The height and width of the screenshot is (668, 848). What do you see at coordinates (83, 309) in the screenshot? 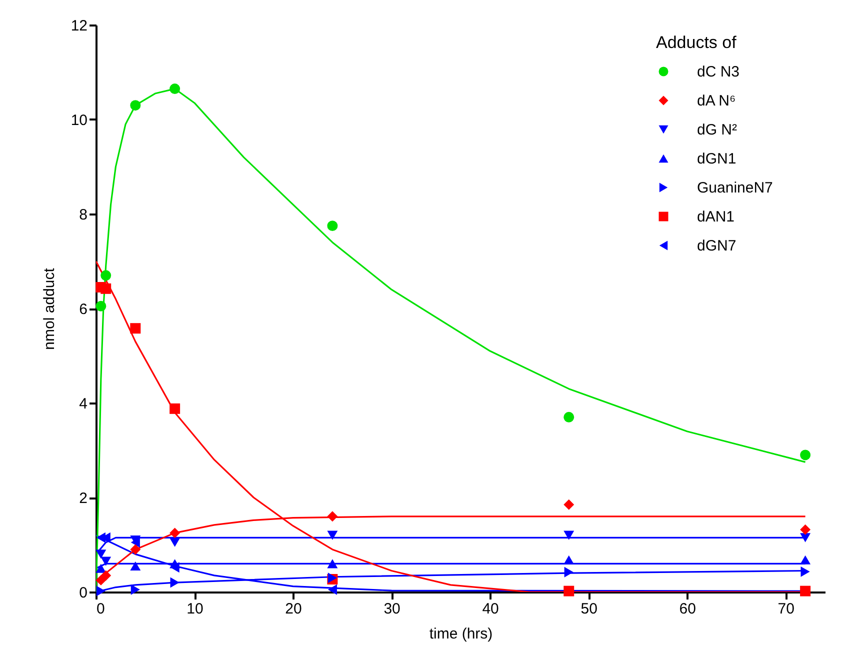
I see `y-tick-label: 6` at bounding box center [83, 309].